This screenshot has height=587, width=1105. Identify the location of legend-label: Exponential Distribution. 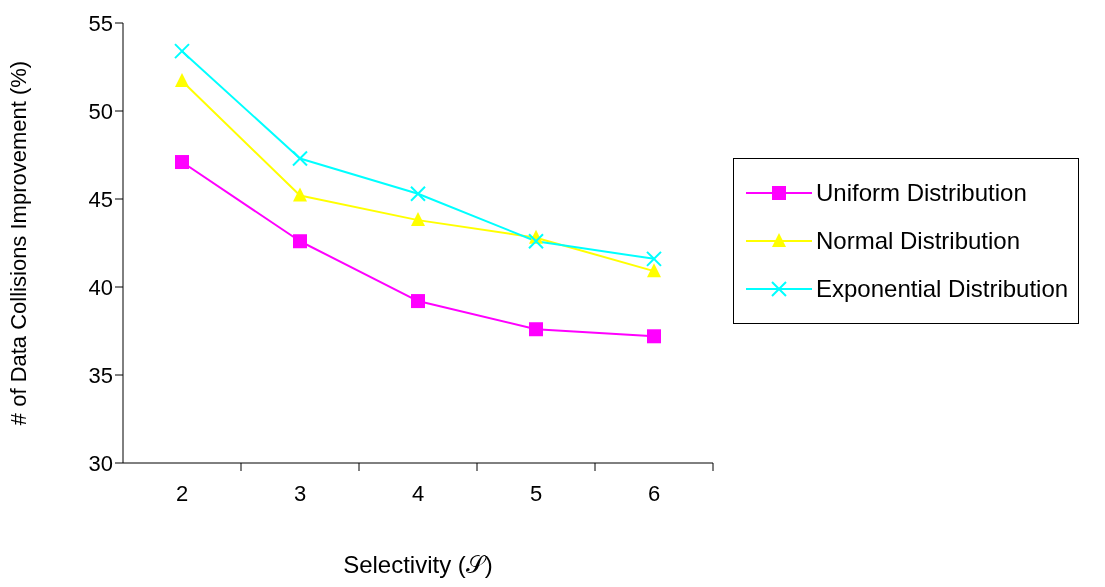
(942, 289).